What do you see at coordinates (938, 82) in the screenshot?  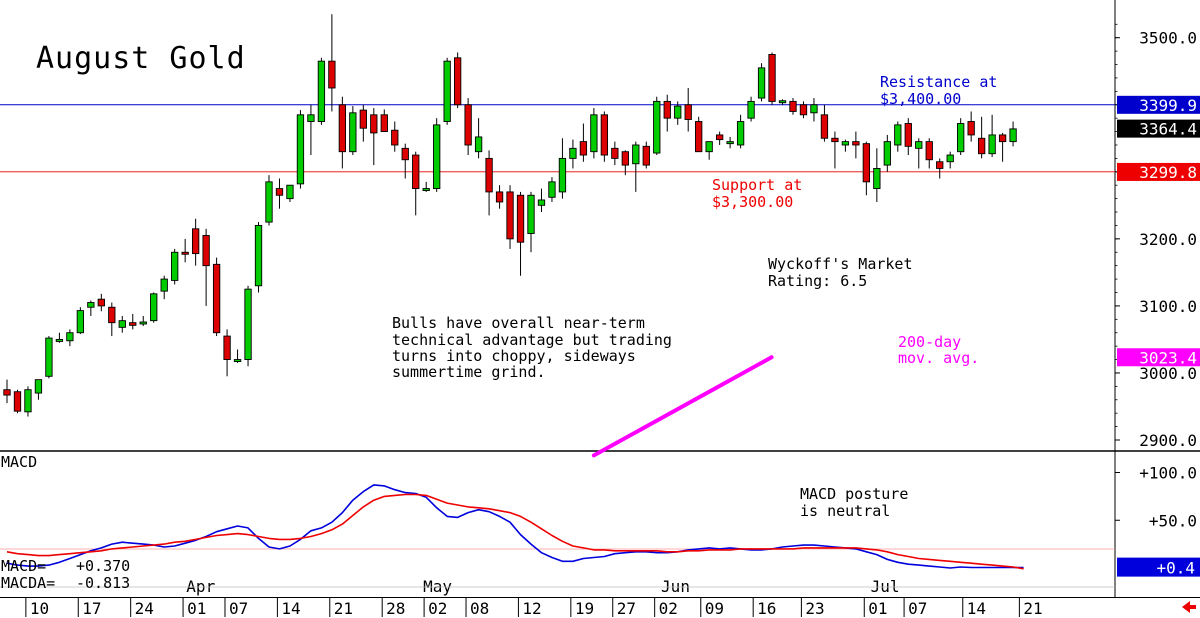 I see `resistance-label-line1: Resistance at` at bounding box center [938, 82].